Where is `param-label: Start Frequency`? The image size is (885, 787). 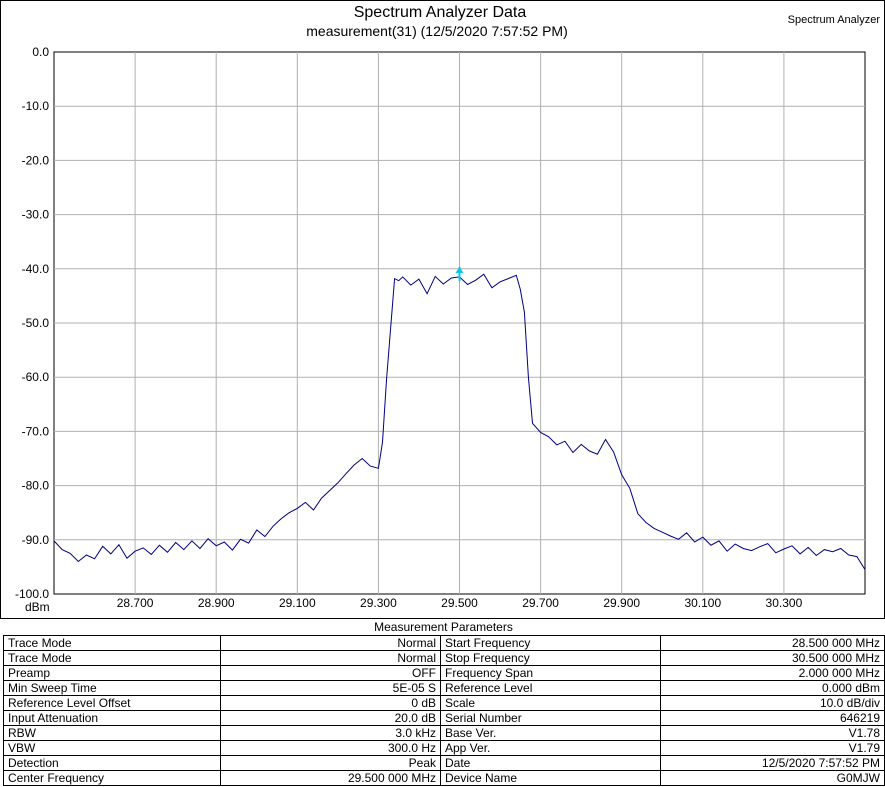 param-label: Start Frequency is located at coordinates (550, 643).